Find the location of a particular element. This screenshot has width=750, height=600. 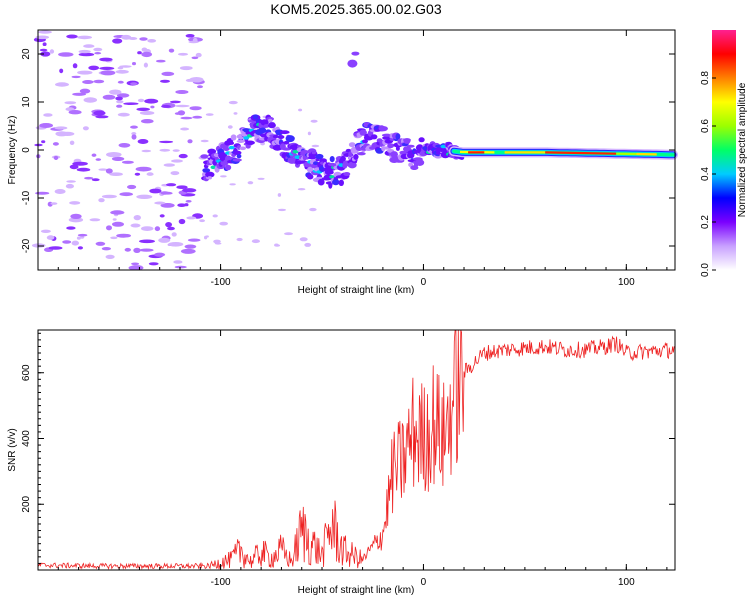

colorbar-gradient is located at coordinates (724, 150).